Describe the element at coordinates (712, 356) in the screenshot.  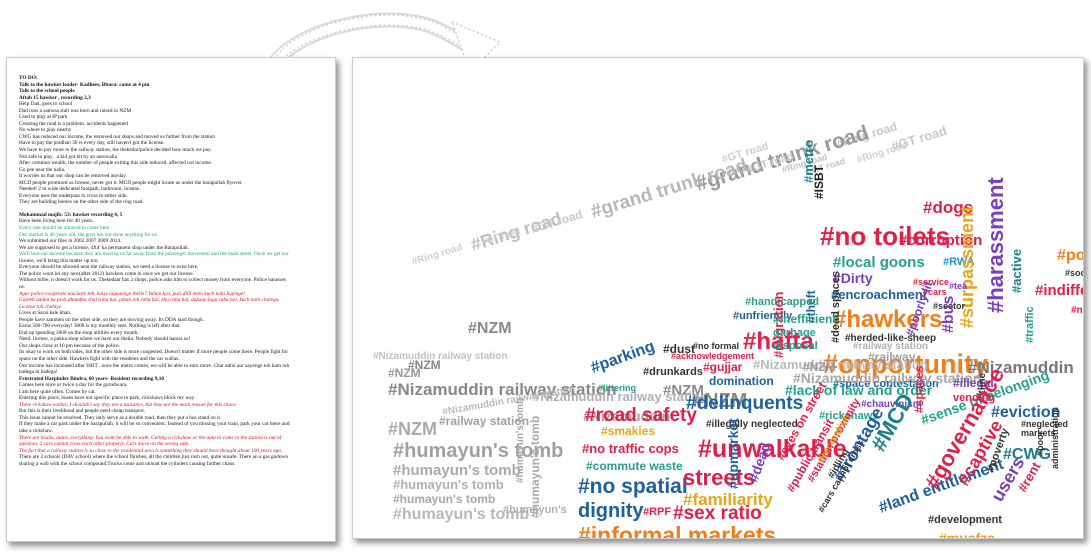
I see `word-cloud-tag: #acknowledgement` at that location.